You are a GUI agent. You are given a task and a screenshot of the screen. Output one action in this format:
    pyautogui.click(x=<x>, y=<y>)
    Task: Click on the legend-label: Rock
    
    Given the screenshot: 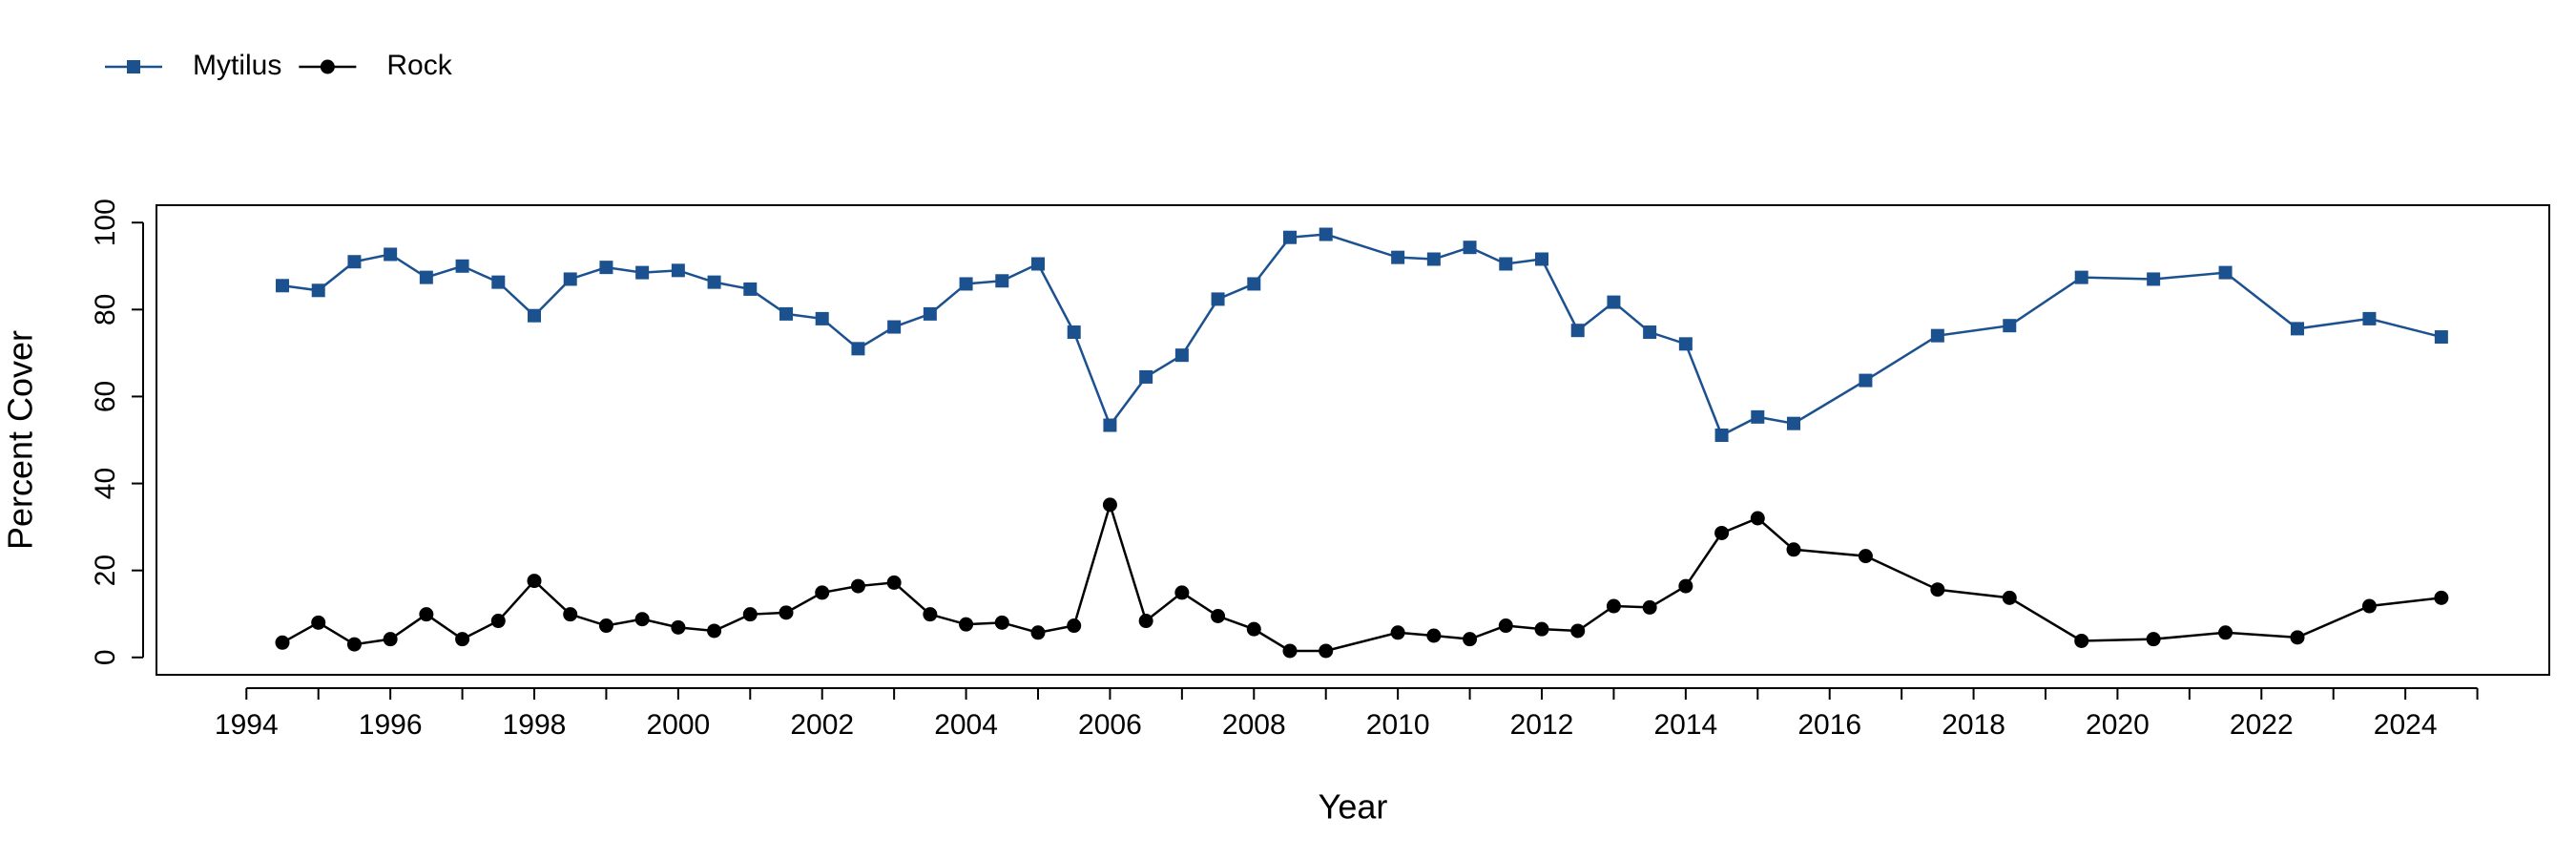 What is the action you would take?
    pyautogui.click(x=419, y=65)
    